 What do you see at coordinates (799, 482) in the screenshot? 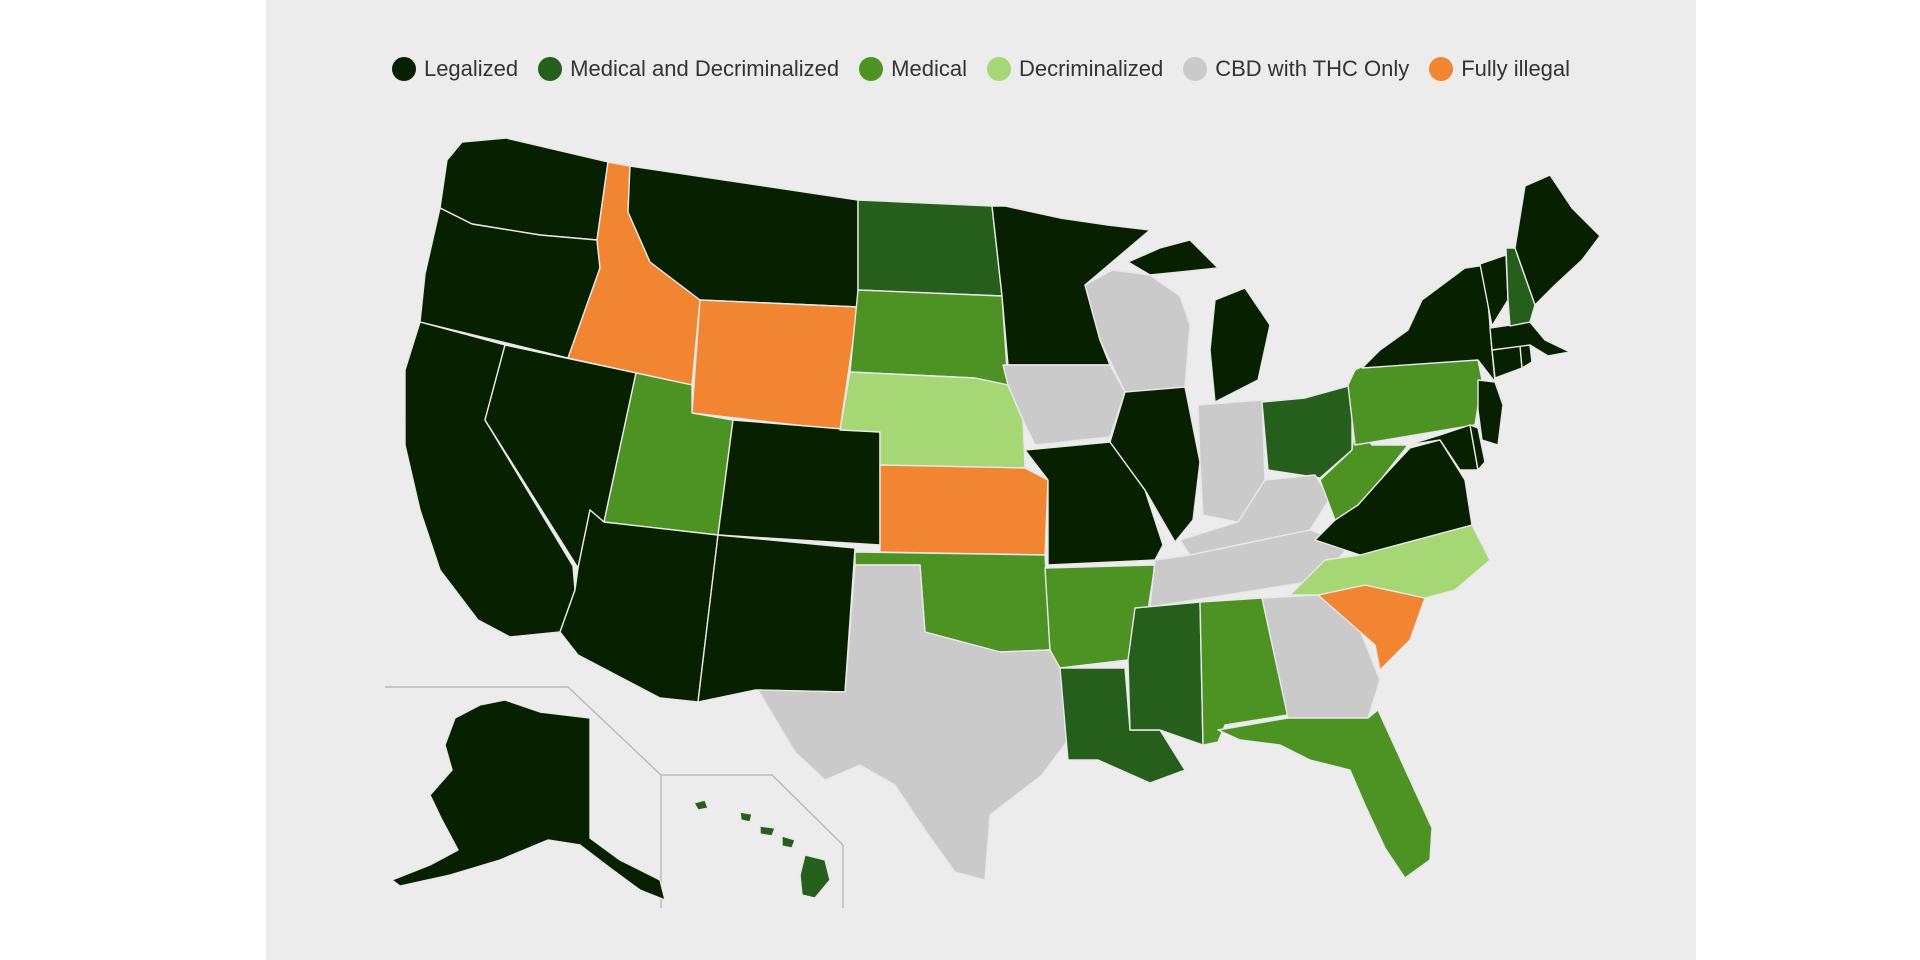
I see `state-colorado` at bounding box center [799, 482].